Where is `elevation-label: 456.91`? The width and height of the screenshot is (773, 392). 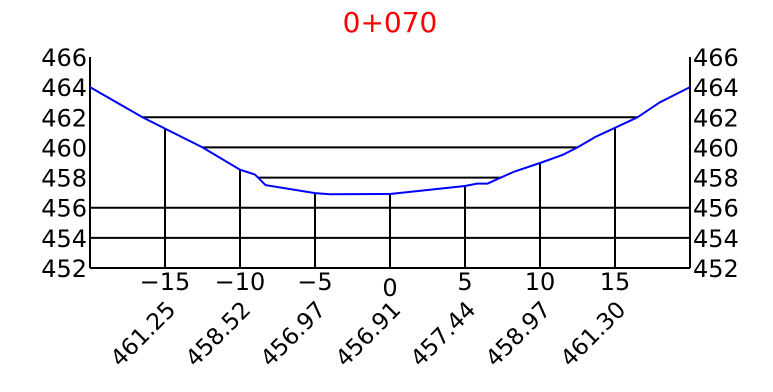 elevation-label: 456.91 is located at coordinates (368, 334).